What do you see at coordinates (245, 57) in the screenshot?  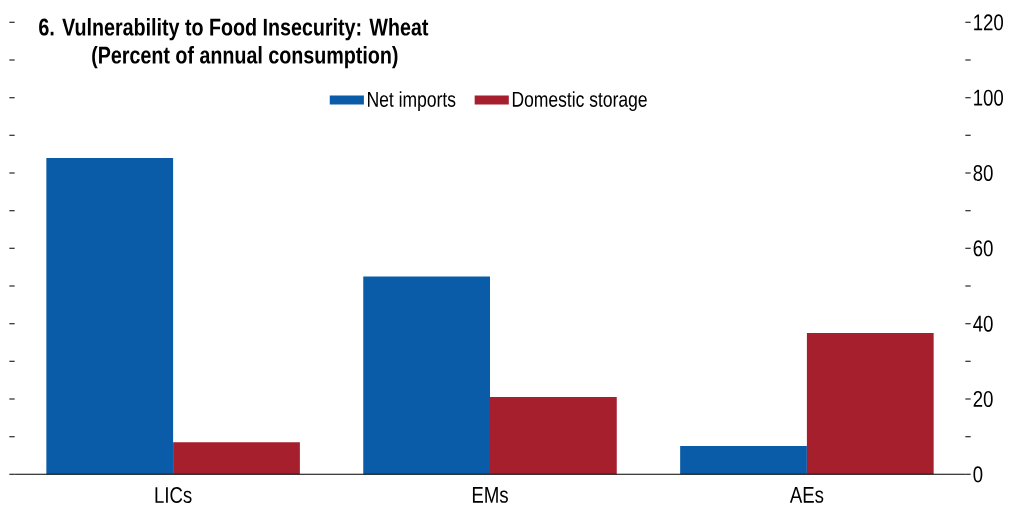 I see `text: (Percent of annual consumption)` at bounding box center [245, 57].